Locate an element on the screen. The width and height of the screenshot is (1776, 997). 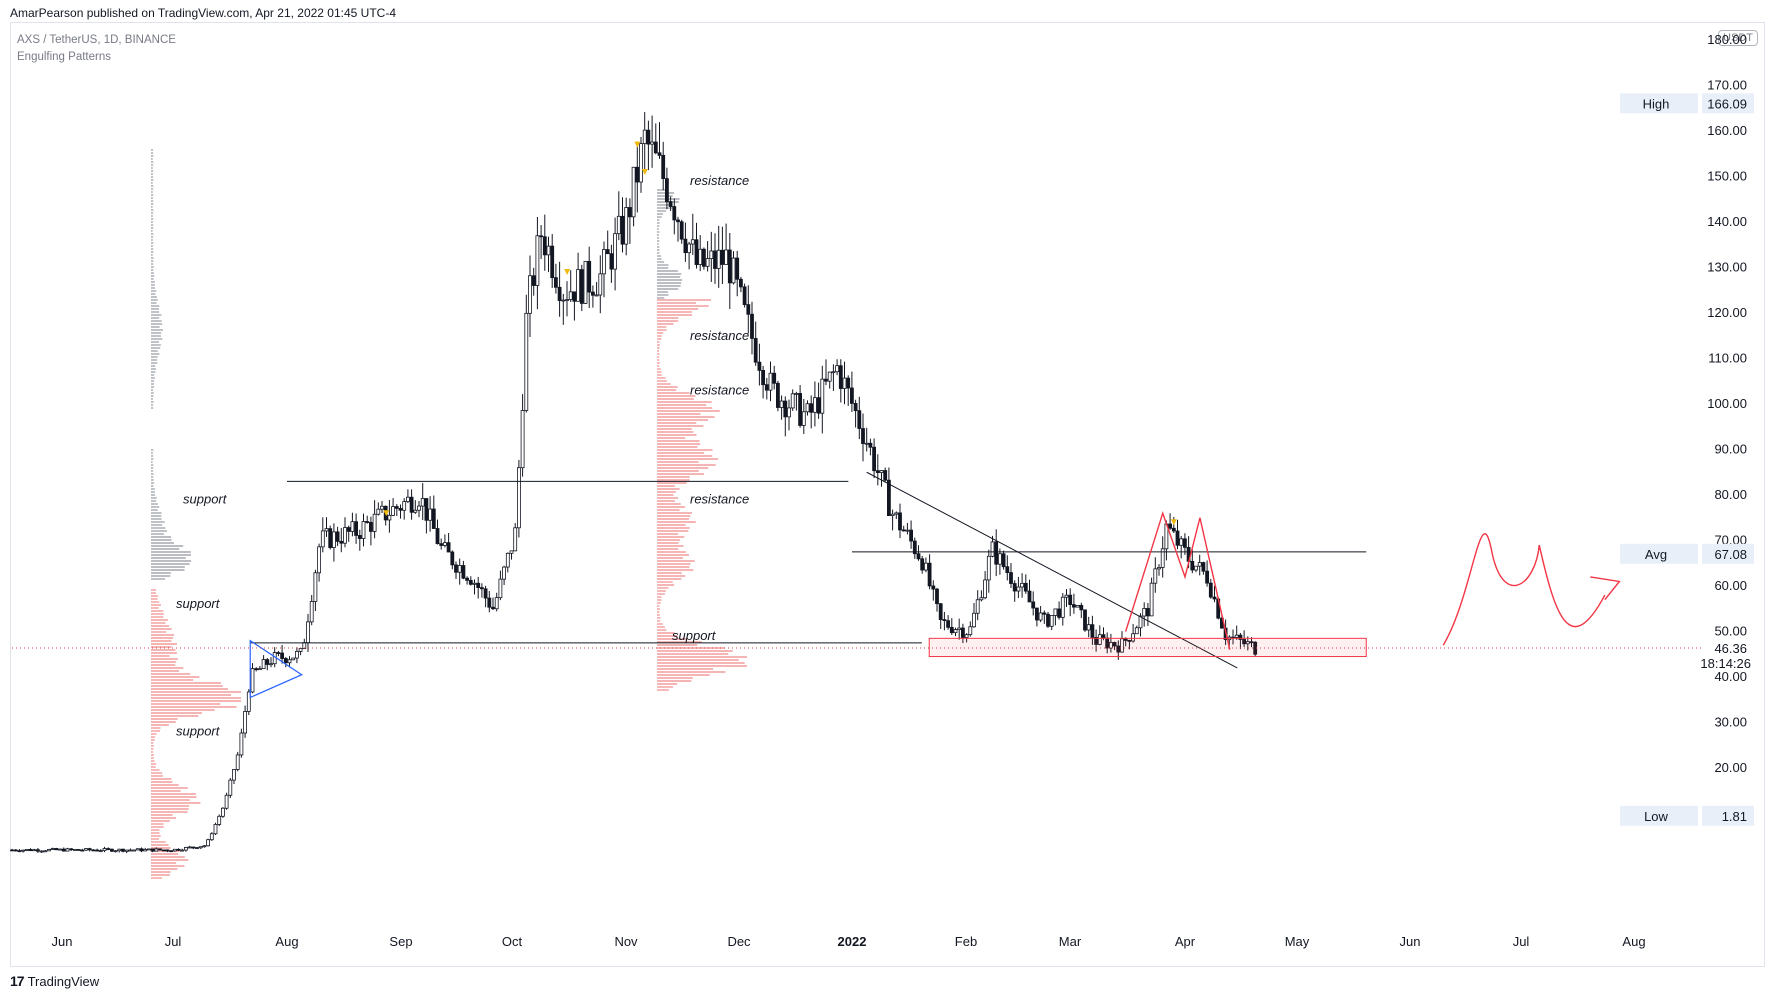
currency-button: USDT is located at coordinates (1738, 38).